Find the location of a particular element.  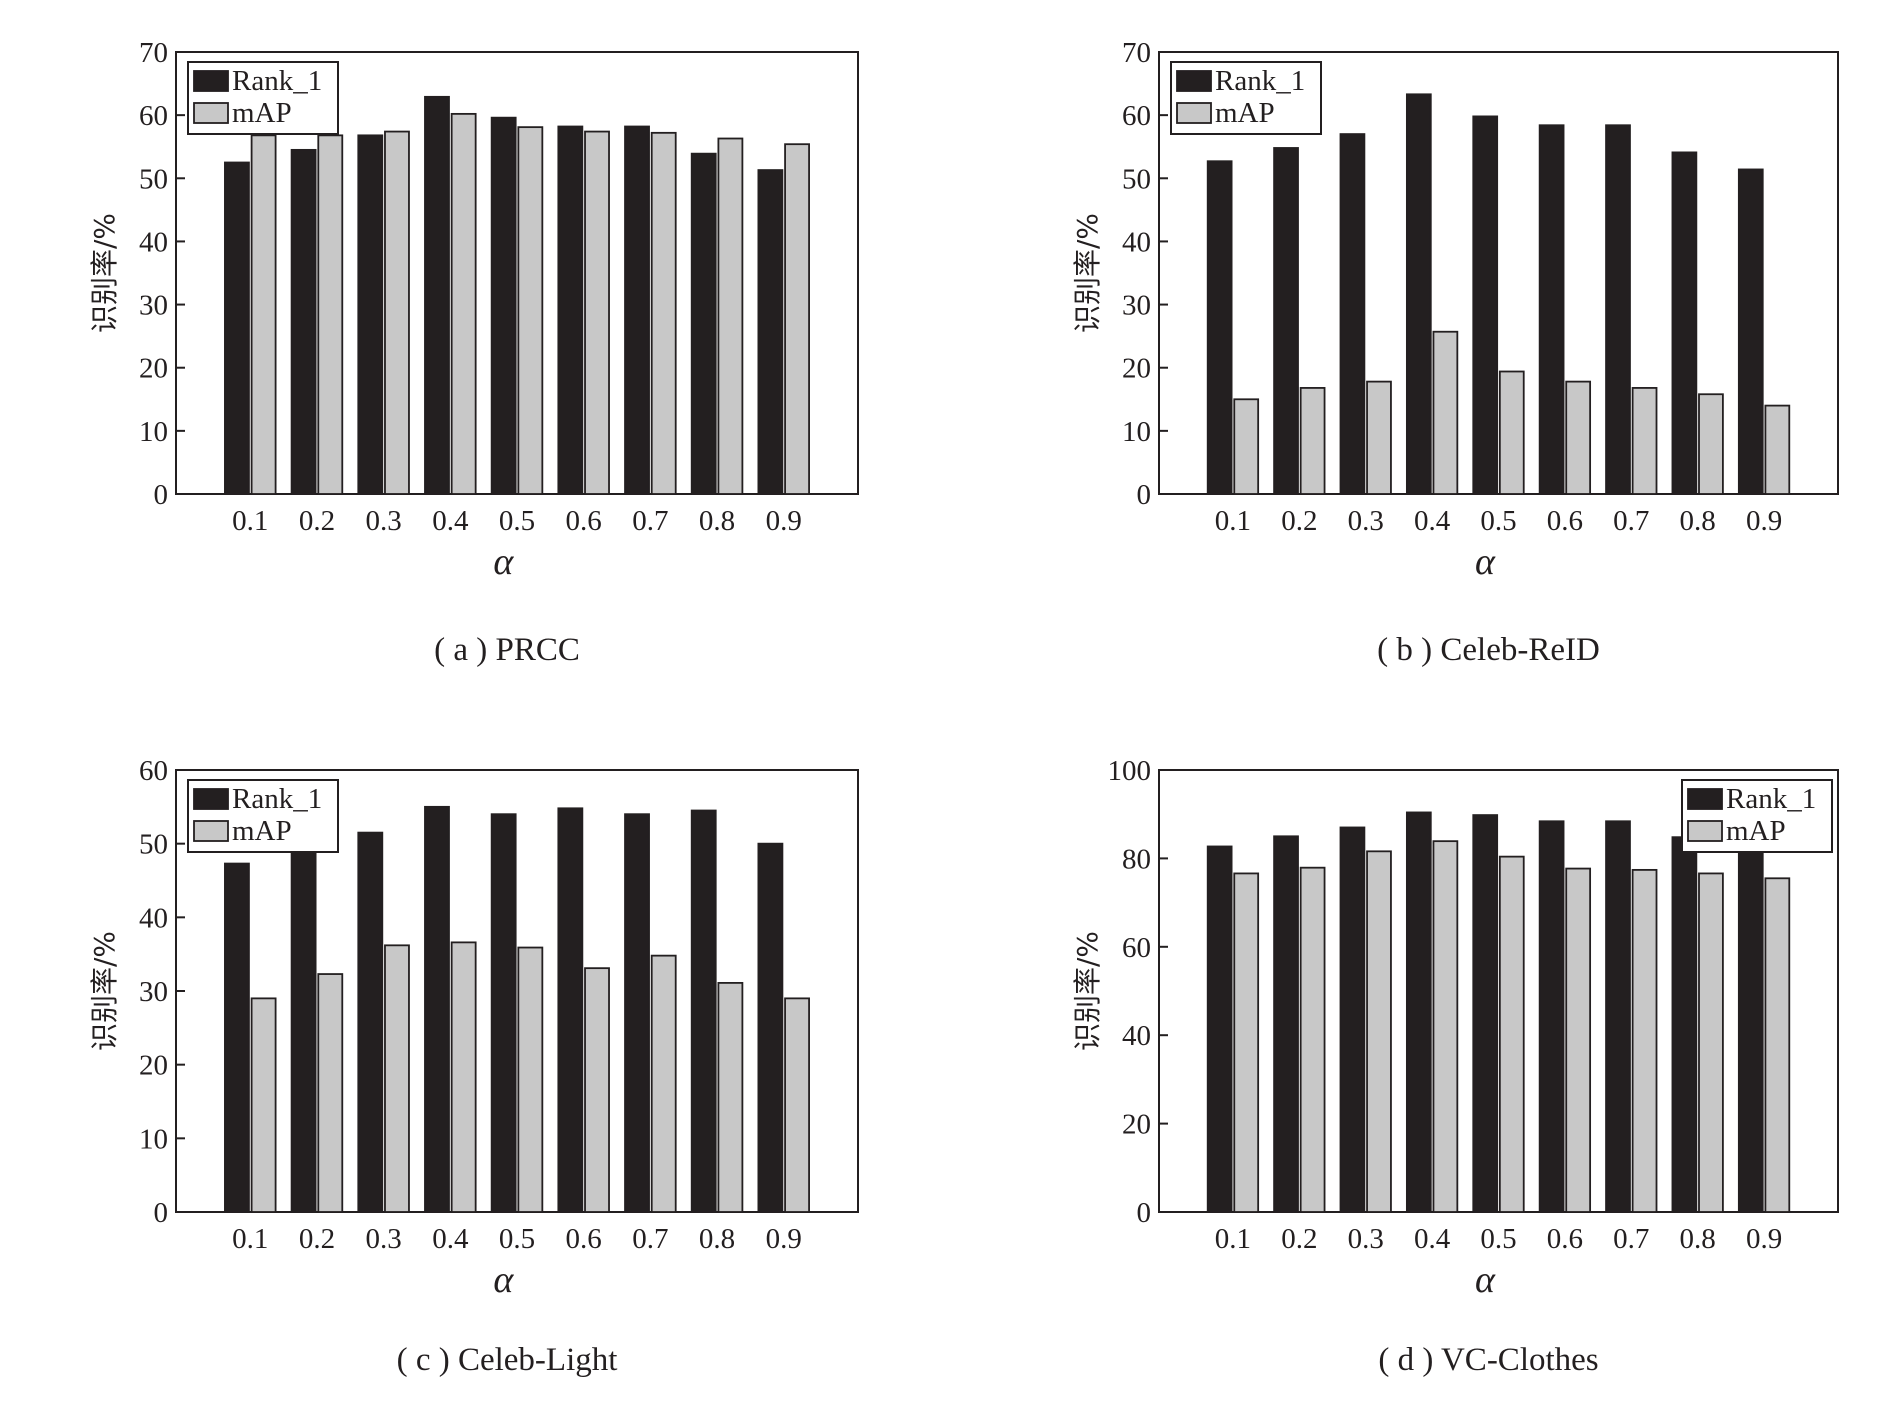

bar-rank1-0.2 is located at coordinates (303, 321).